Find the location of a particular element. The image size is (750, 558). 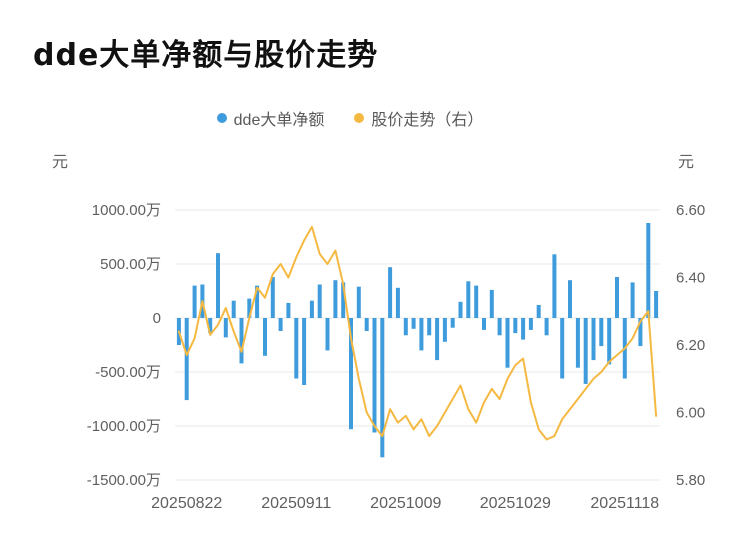

left-axis-tick-label: 1000.00万 is located at coordinates (126, 210).